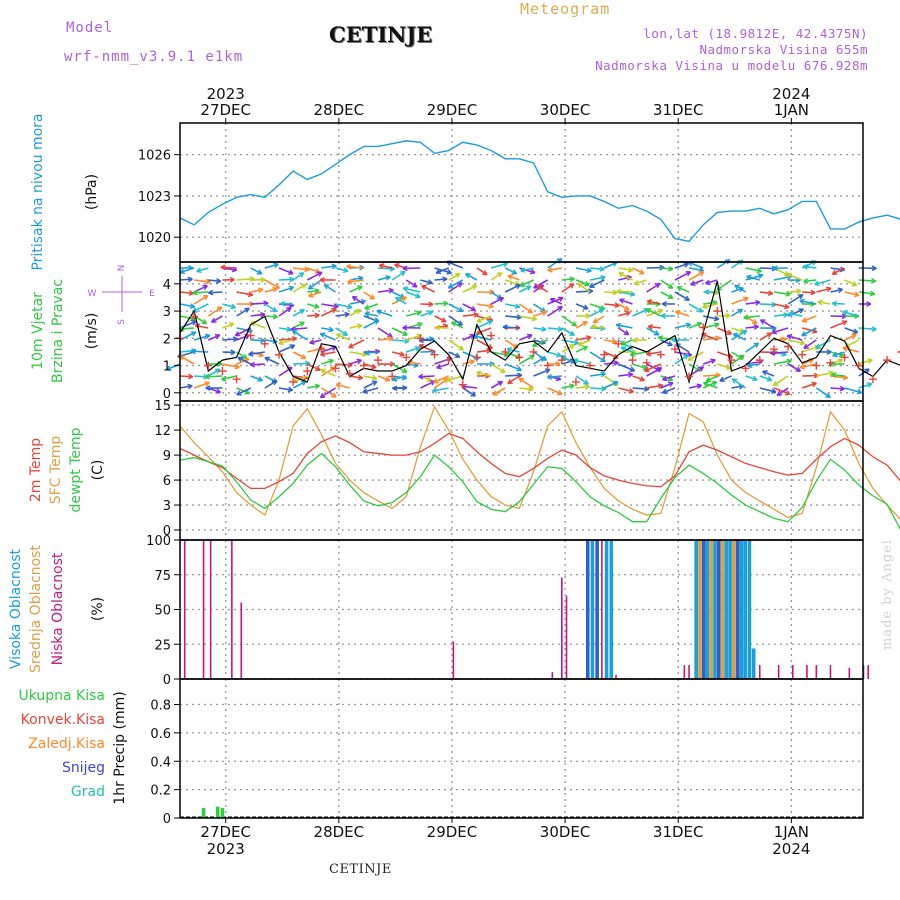  What do you see at coordinates (162, 611) in the screenshot?
I see `y-tick-label: 50` at bounding box center [162, 611].